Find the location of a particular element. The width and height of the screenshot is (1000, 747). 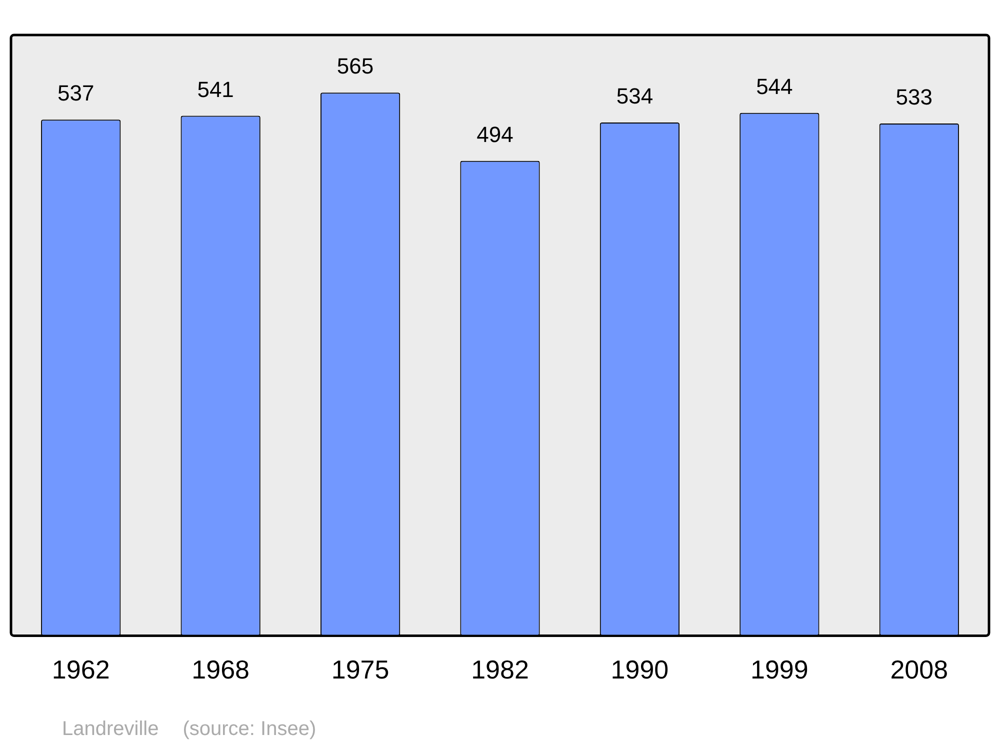

data-label: 533 is located at coordinates (914, 97).